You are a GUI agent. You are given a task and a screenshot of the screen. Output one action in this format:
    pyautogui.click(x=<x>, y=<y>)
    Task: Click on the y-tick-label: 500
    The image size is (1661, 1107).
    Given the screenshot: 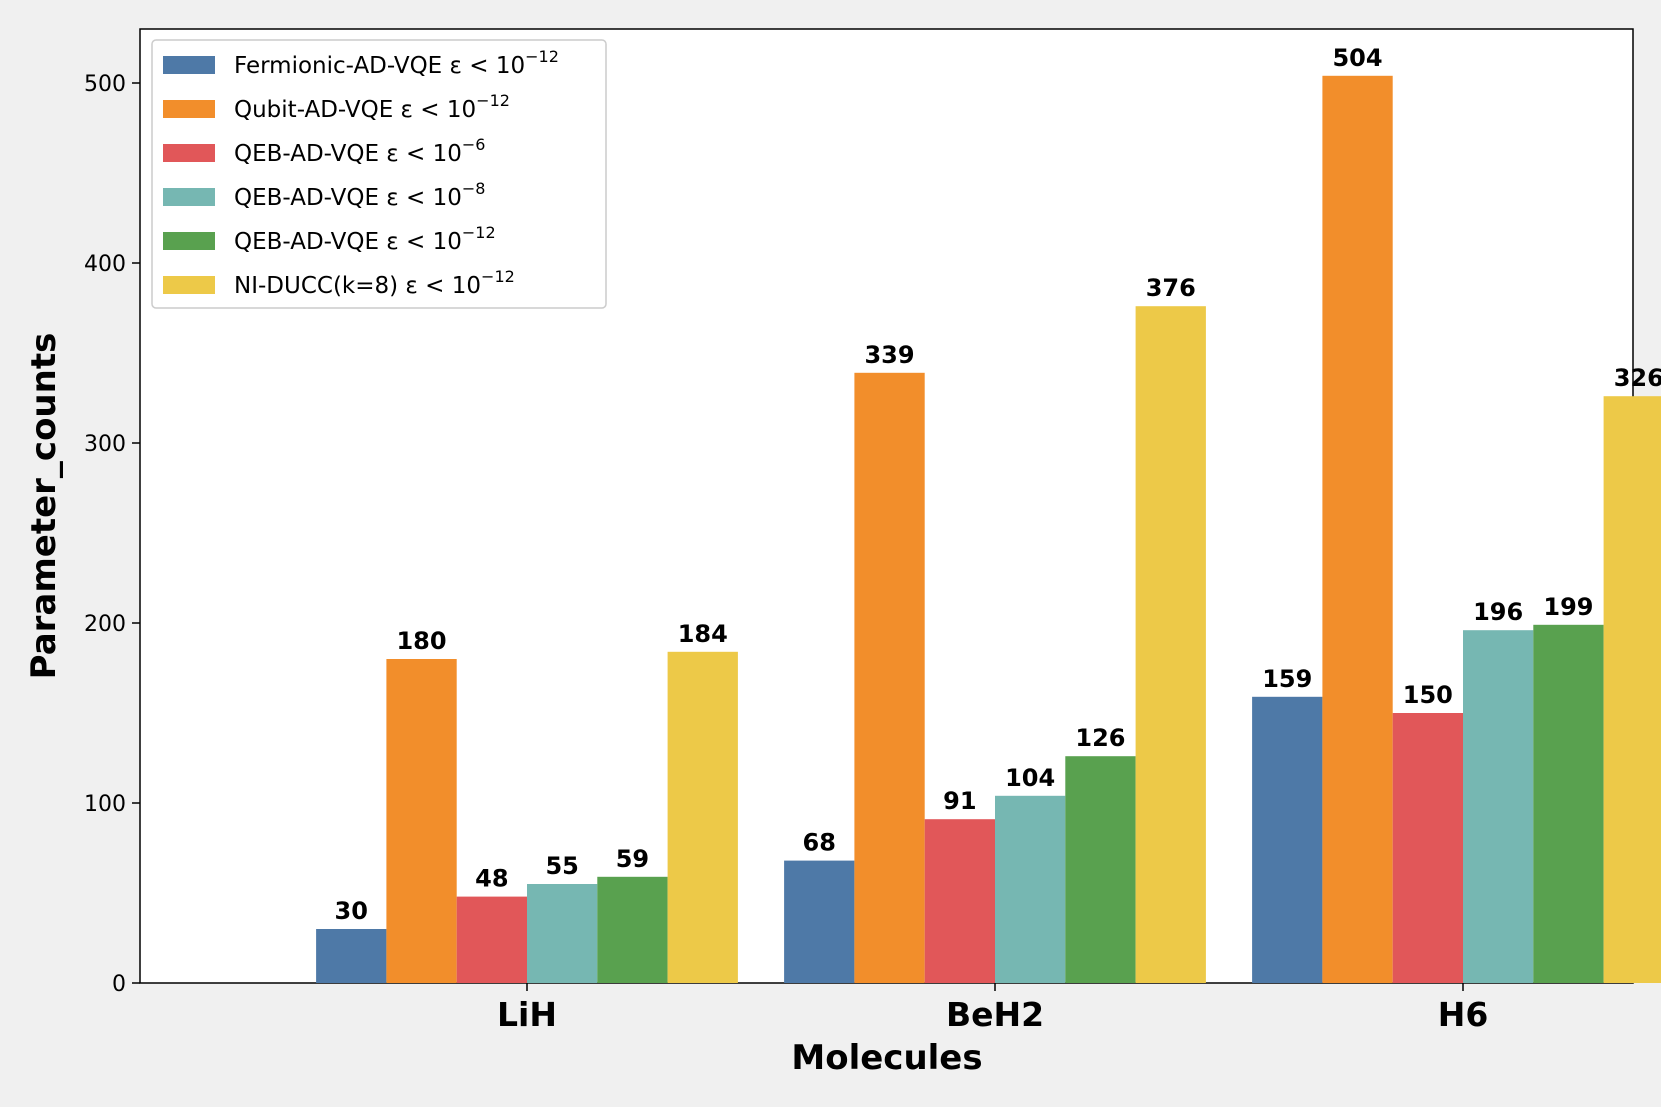 What is the action you would take?
    pyautogui.click(x=105, y=84)
    